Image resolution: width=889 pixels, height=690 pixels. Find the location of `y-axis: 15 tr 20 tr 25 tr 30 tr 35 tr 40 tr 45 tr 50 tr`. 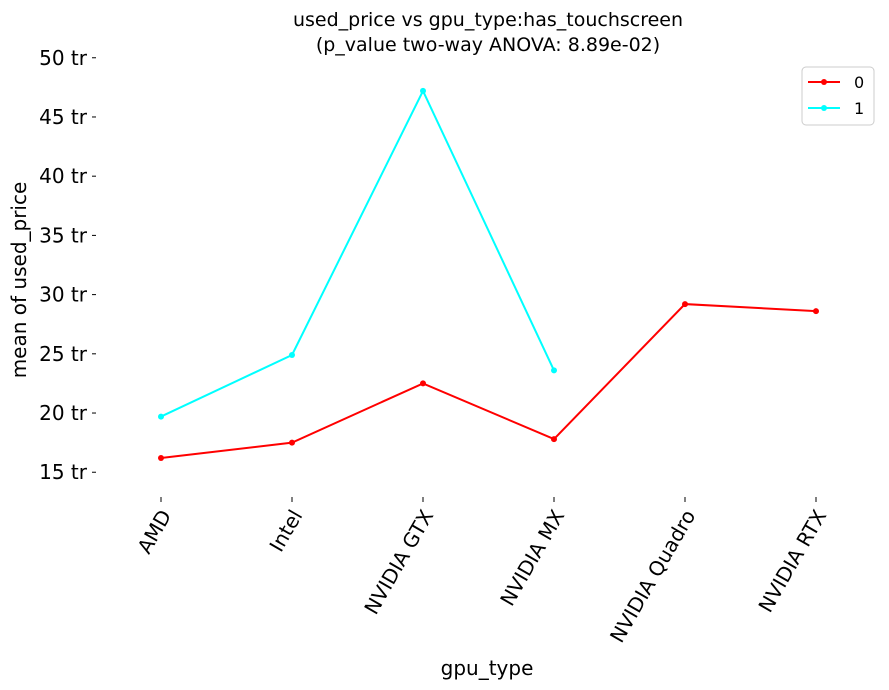

y-axis: 15 tr 20 tr 25 tr 30 tr 35 tr 40 tr 45 tr 50 tr is located at coordinates (67, 265).